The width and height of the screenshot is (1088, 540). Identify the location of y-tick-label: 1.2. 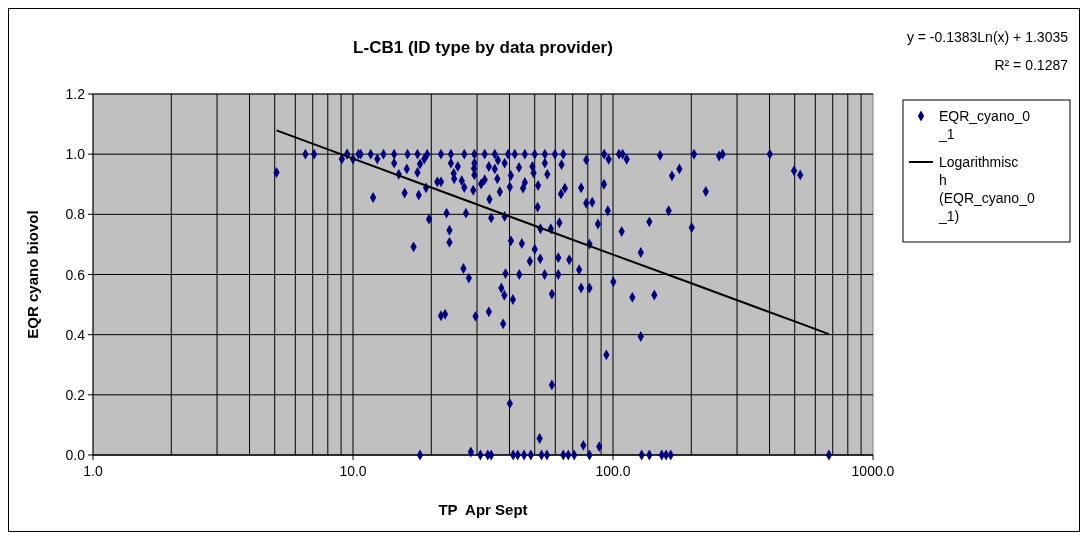
(75, 94).